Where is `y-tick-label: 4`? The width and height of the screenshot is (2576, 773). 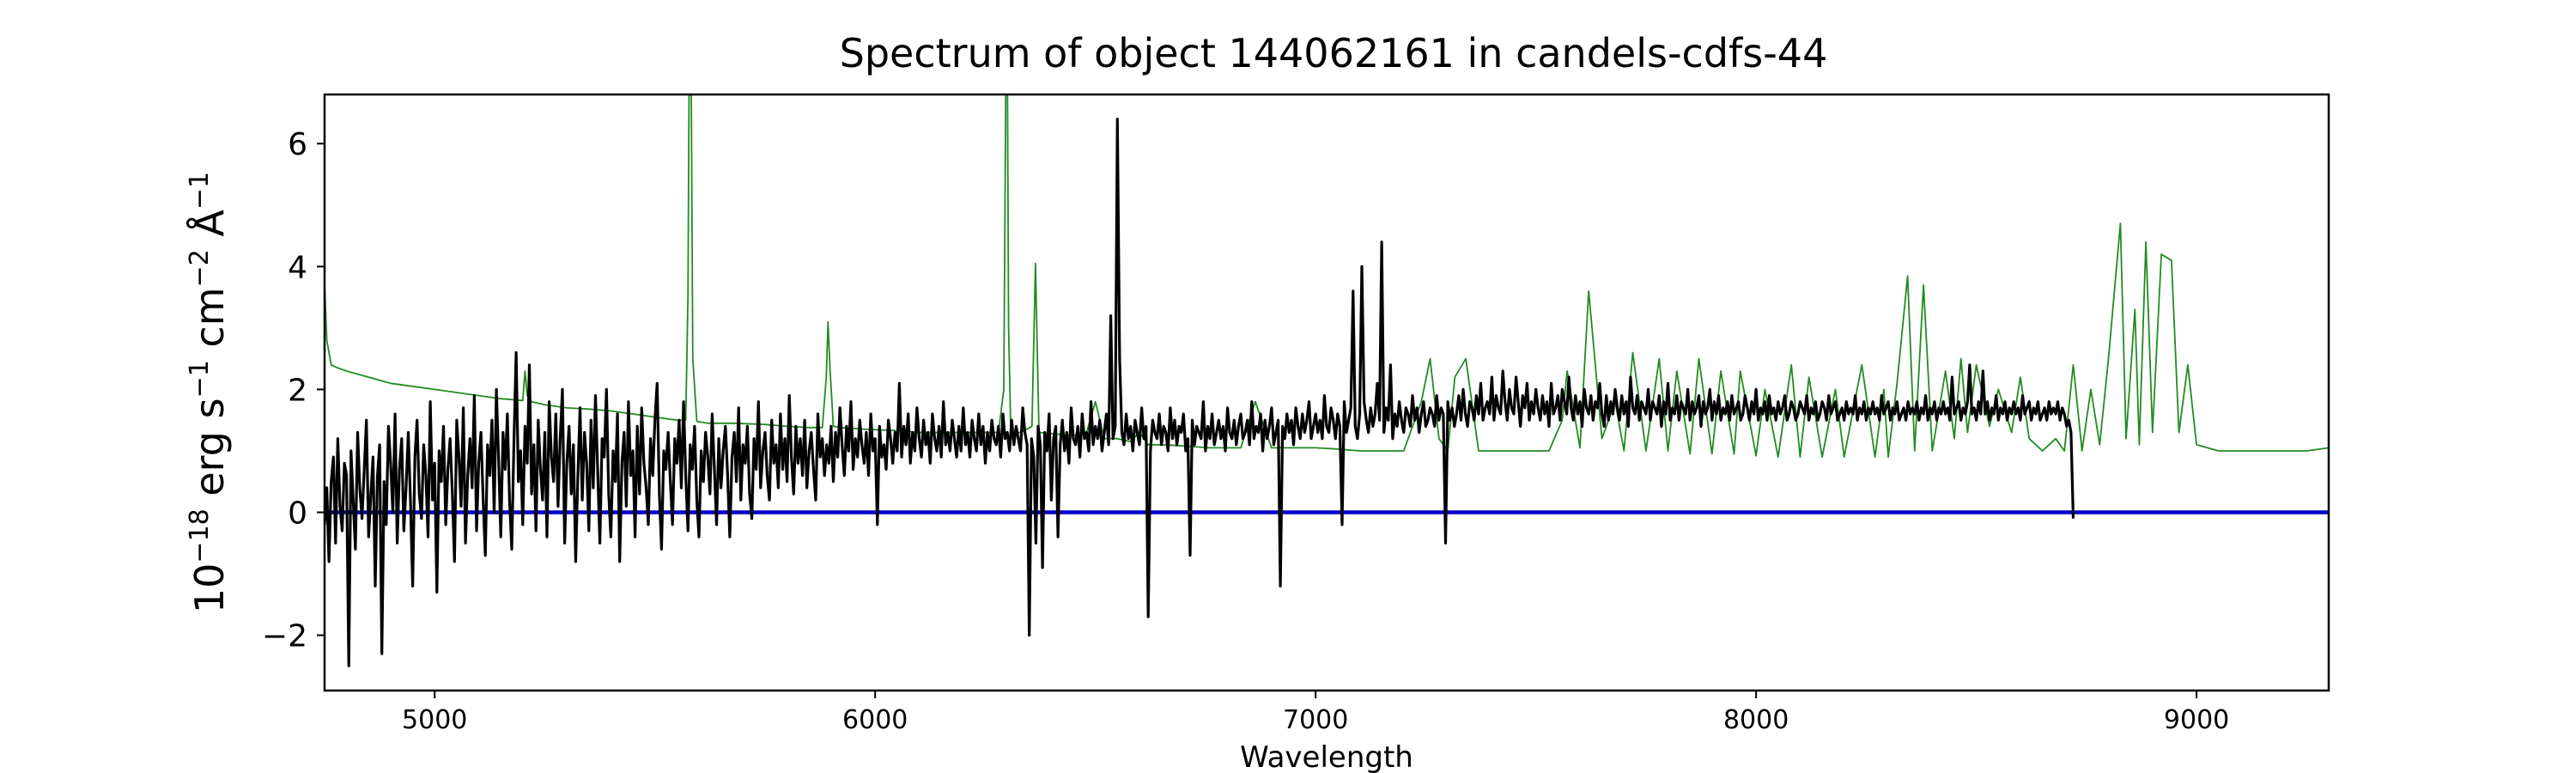
y-tick-label: 4 is located at coordinates (297, 267).